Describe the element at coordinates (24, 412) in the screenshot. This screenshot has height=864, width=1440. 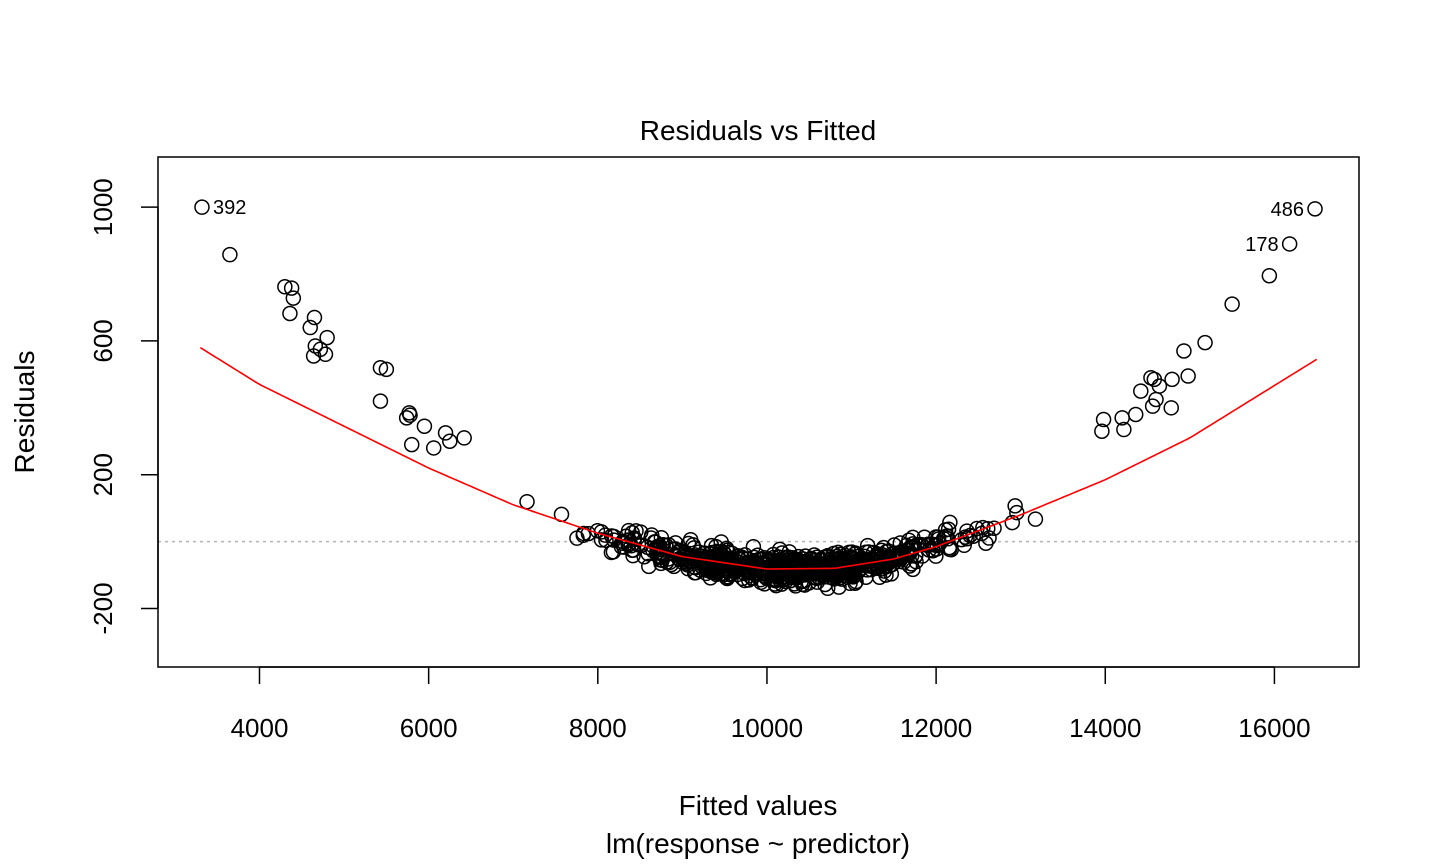
I see `y-axis-label: Residuals` at that location.